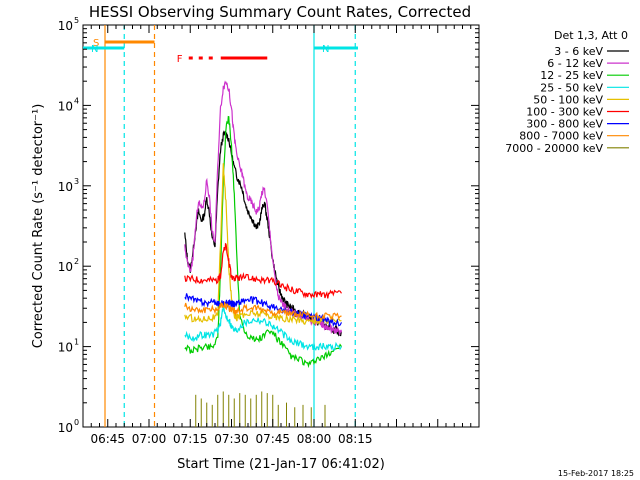 Image resolution: width=640 pixels, height=480 pixels. Describe the element at coordinates (578, 51) in the screenshot. I see `legend-label-0: 3 - 6 keV` at that location.